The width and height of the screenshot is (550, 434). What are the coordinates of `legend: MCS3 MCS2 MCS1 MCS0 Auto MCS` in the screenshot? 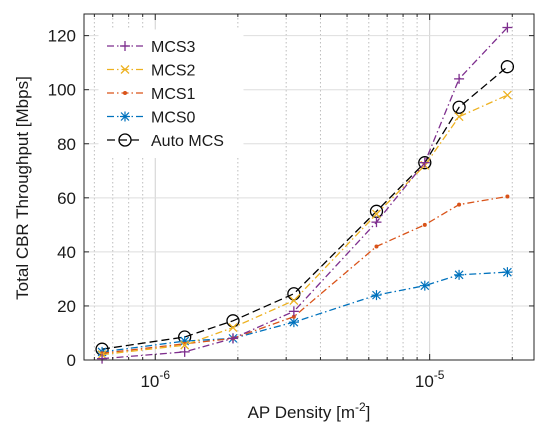 It's located at (171, 93).